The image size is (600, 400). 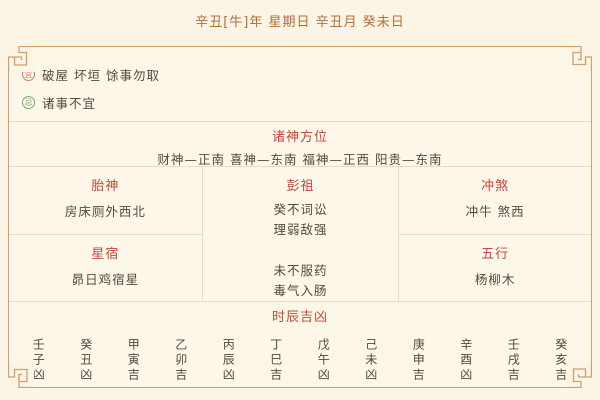 What do you see at coordinates (105, 186) in the screenshot?
I see `fetal-god-title: 胎神` at bounding box center [105, 186].